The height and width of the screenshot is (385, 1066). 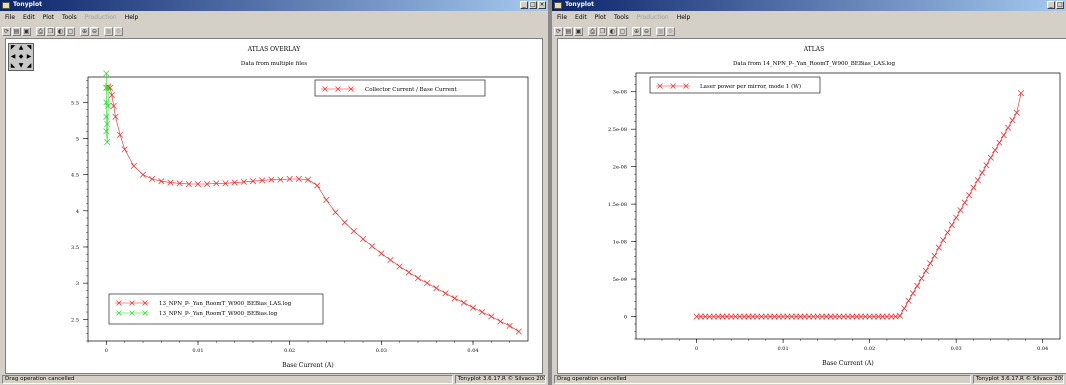 What do you see at coordinates (29, 65) in the screenshot?
I see `pan-down-right-icon: ◢` at bounding box center [29, 65].